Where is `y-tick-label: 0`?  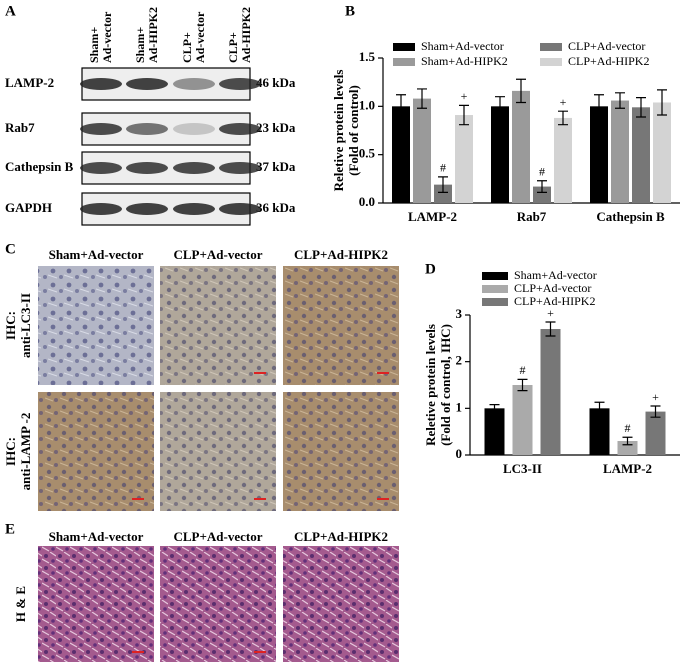 y-tick-label: 0 is located at coordinates (459, 453).